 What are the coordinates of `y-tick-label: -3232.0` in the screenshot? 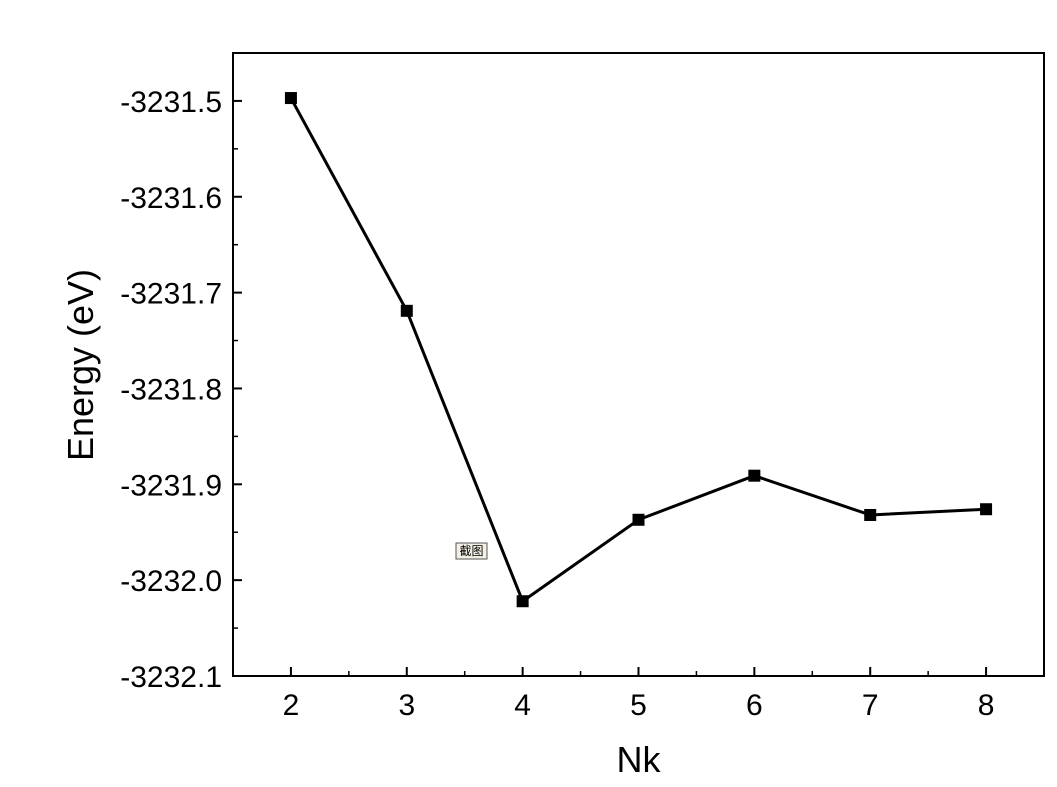 It's located at (171, 581).